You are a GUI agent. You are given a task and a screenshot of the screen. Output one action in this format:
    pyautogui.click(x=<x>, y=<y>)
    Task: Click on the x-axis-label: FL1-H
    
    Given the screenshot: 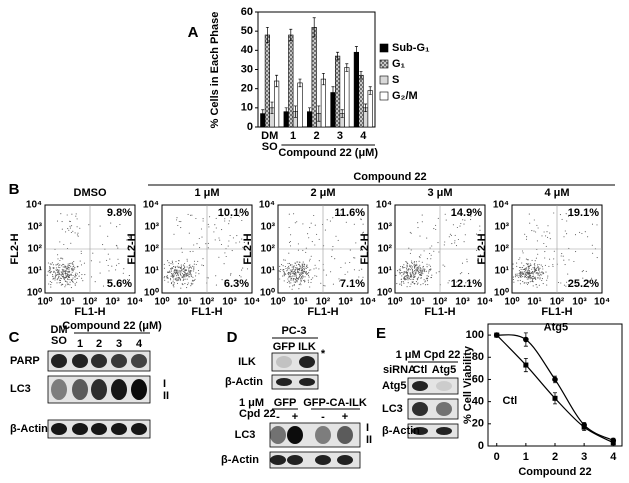 What is the action you would take?
    pyautogui.click(x=556, y=312)
    